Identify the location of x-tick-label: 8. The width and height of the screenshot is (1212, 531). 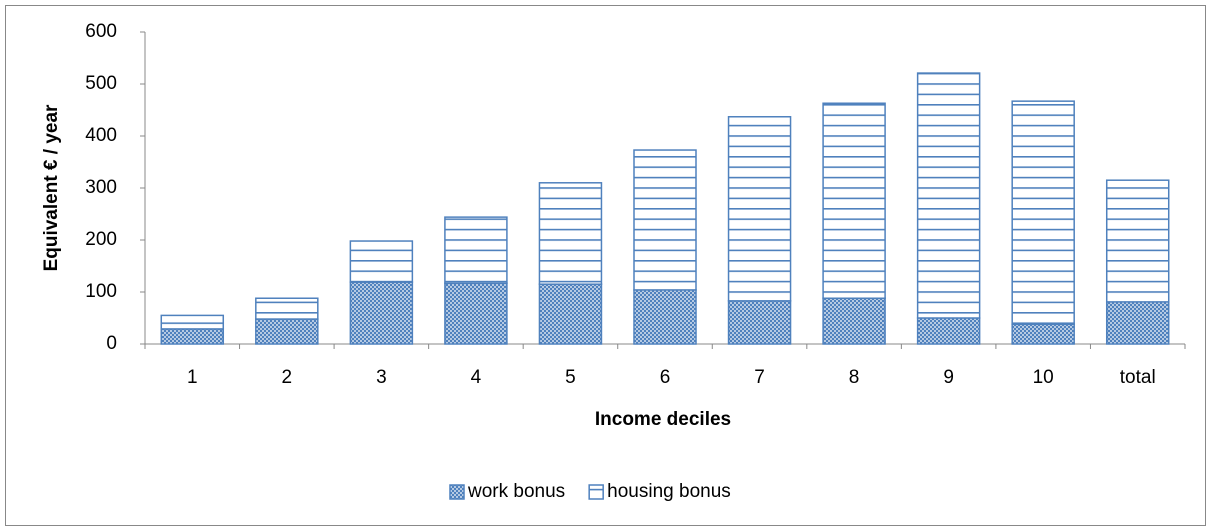
(854, 377).